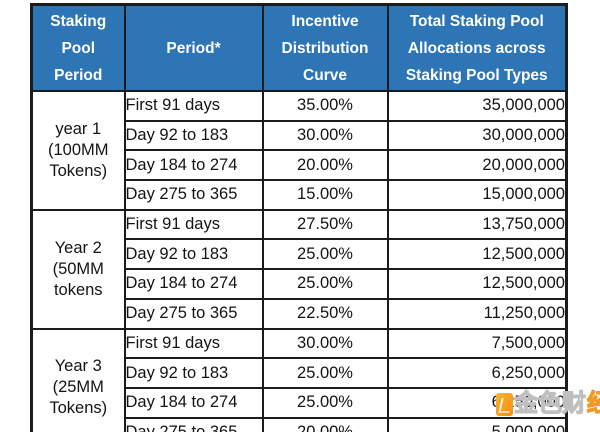 Image resolution: width=600 pixels, height=432 pixels. What do you see at coordinates (477, 313) in the screenshot?
I see `alloc-cell: 11,250,000` at bounding box center [477, 313].